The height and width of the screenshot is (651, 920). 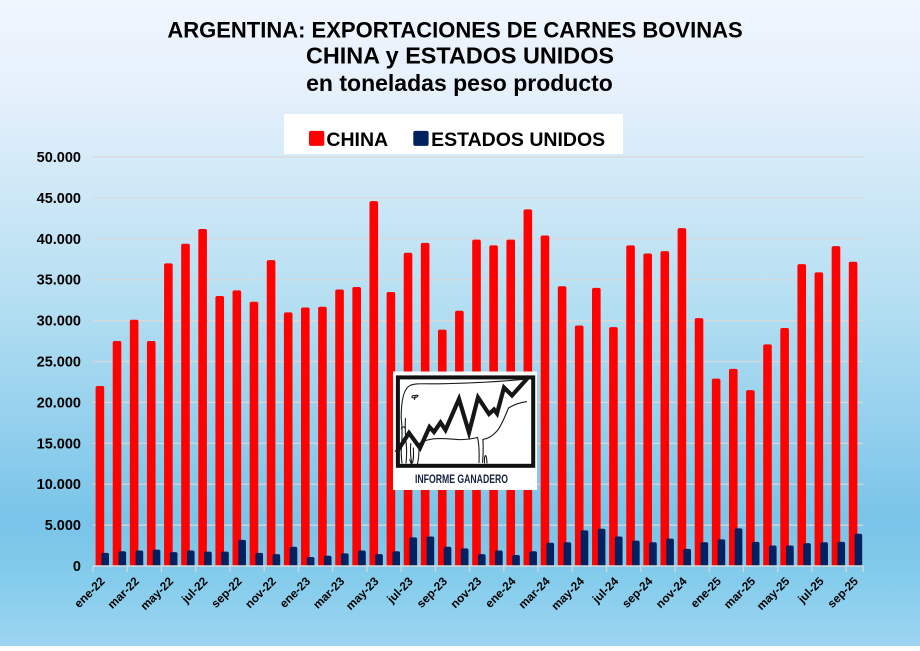 What do you see at coordinates (59, 281) in the screenshot?
I see `svg-text: 35.000` at bounding box center [59, 281].